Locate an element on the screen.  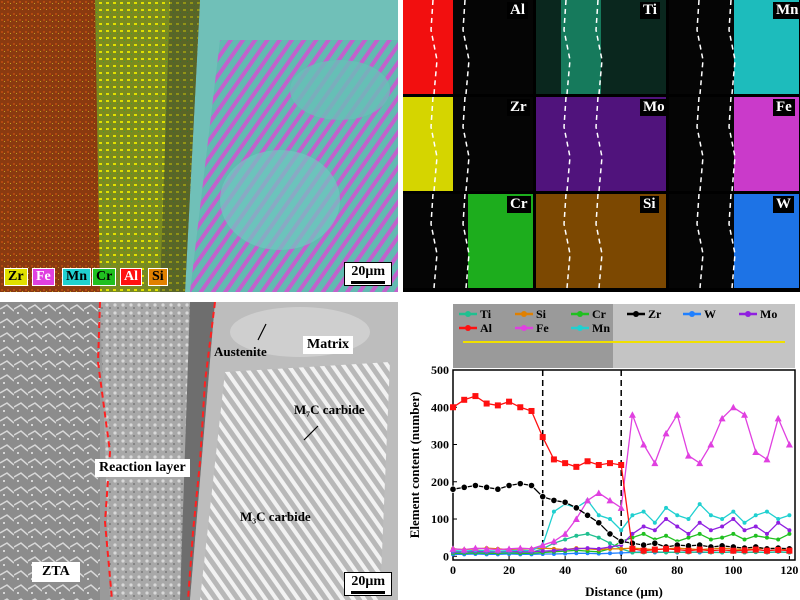
series-al is located at coordinates (621, 473).